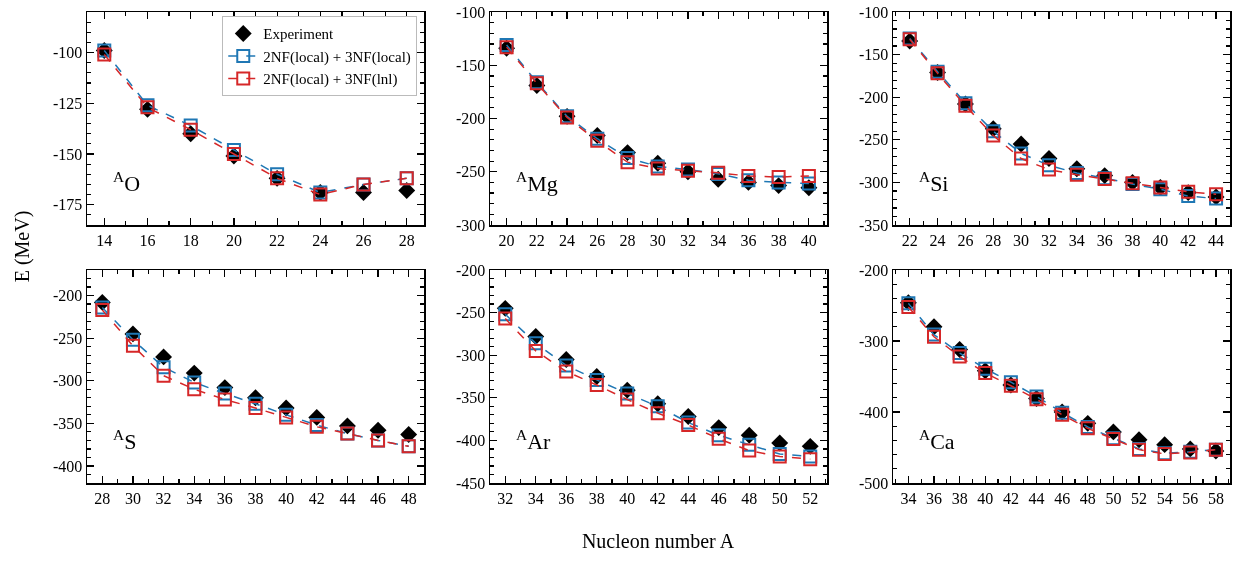 The width and height of the screenshot is (1242, 563). I want to click on x-tick-label: 16, so click(147, 240).